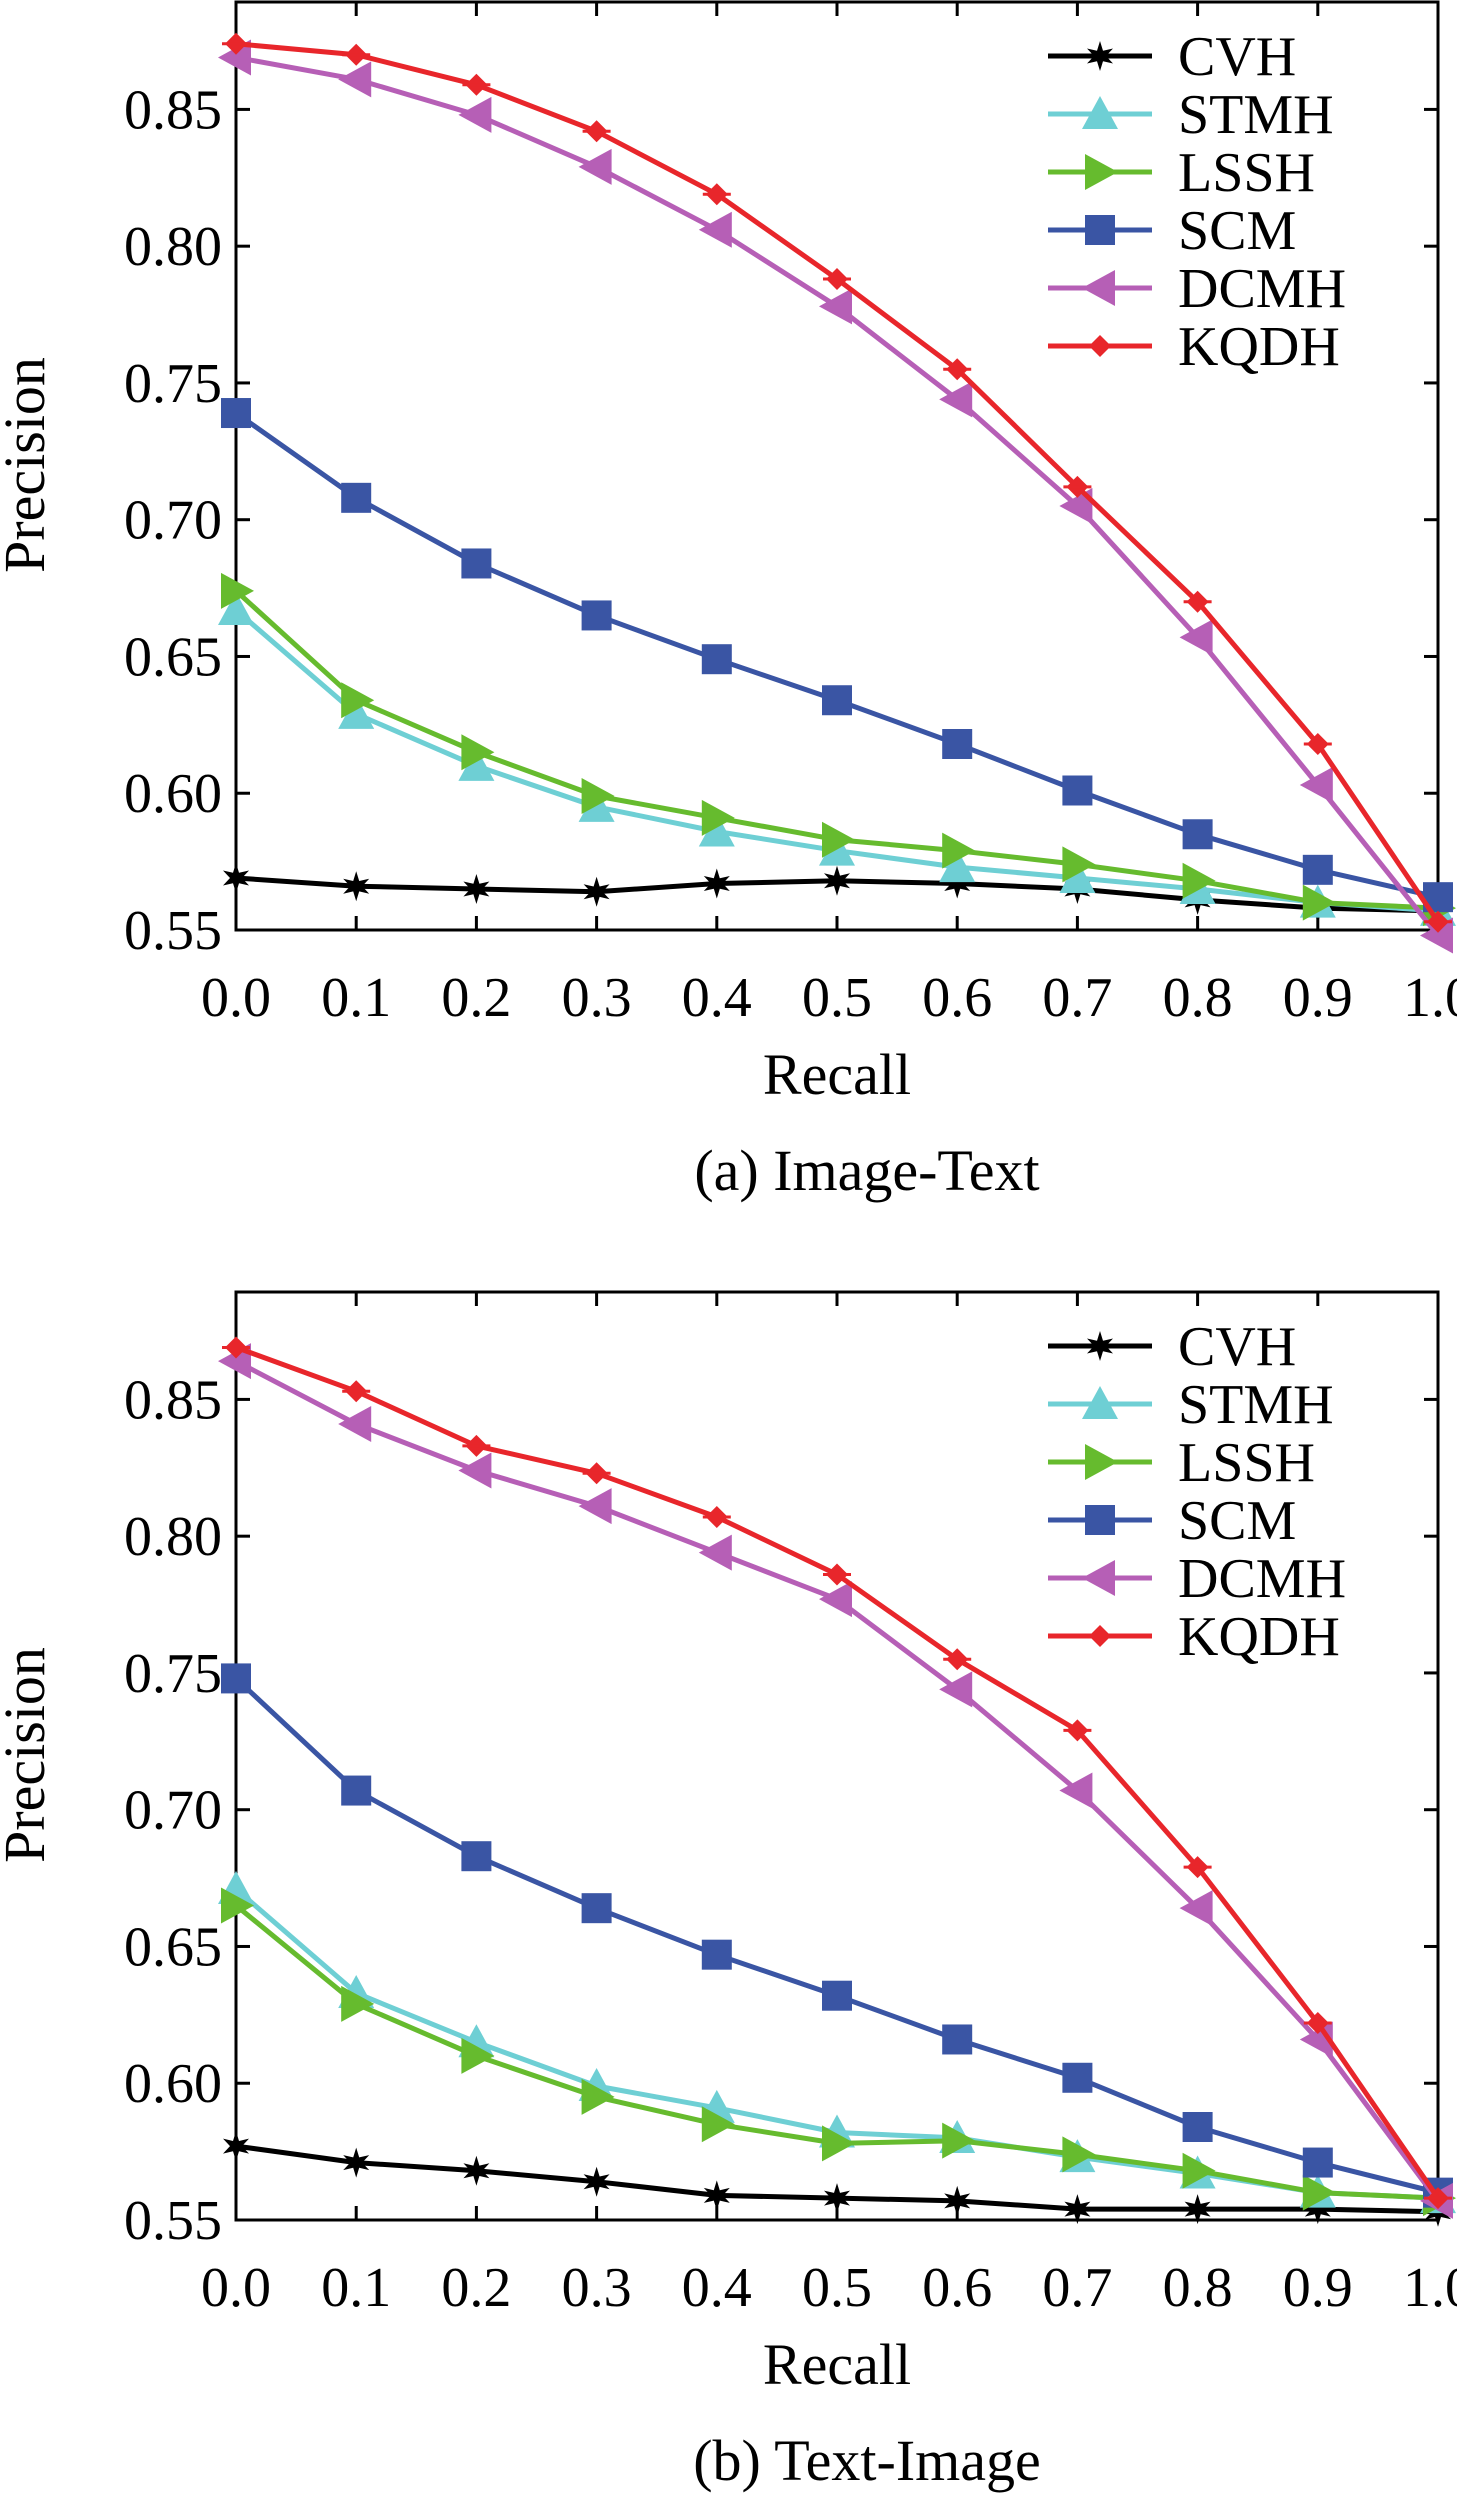 Image resolution: width=1457 pixels, height=2494 pixels. What do you see at coordinates (173, 1811) in the screenshot?
I see `y-tick-label: 0.70` at bounding box center [173, 1811].